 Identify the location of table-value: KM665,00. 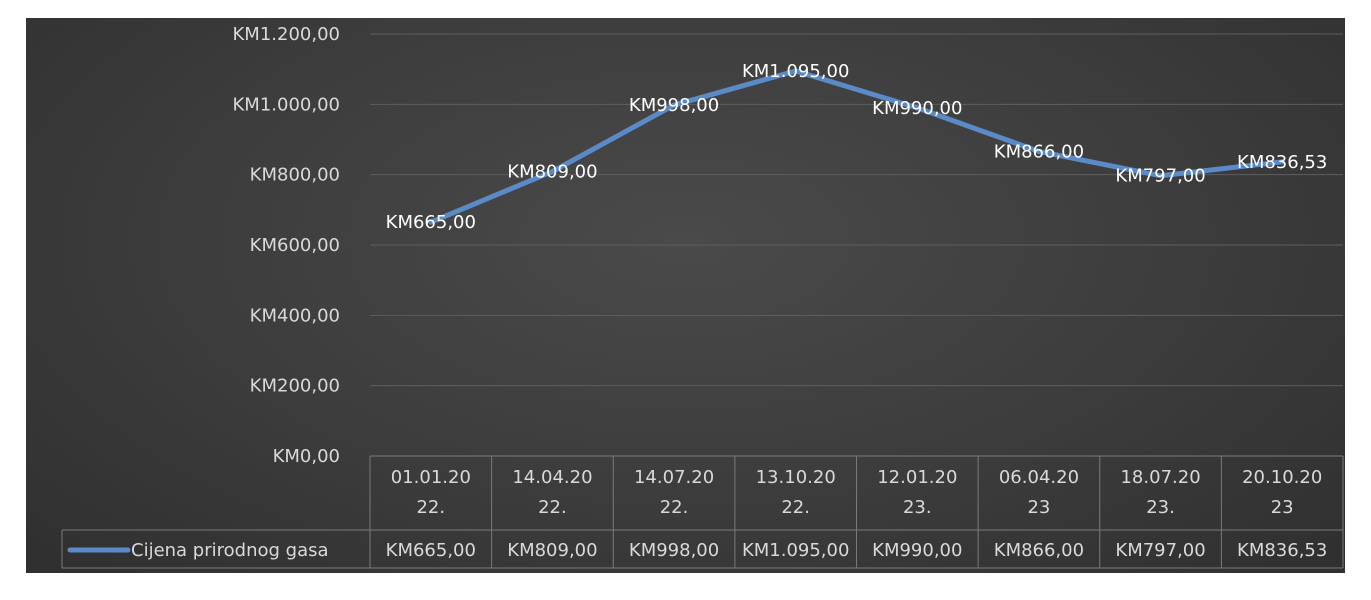
(431, 550).